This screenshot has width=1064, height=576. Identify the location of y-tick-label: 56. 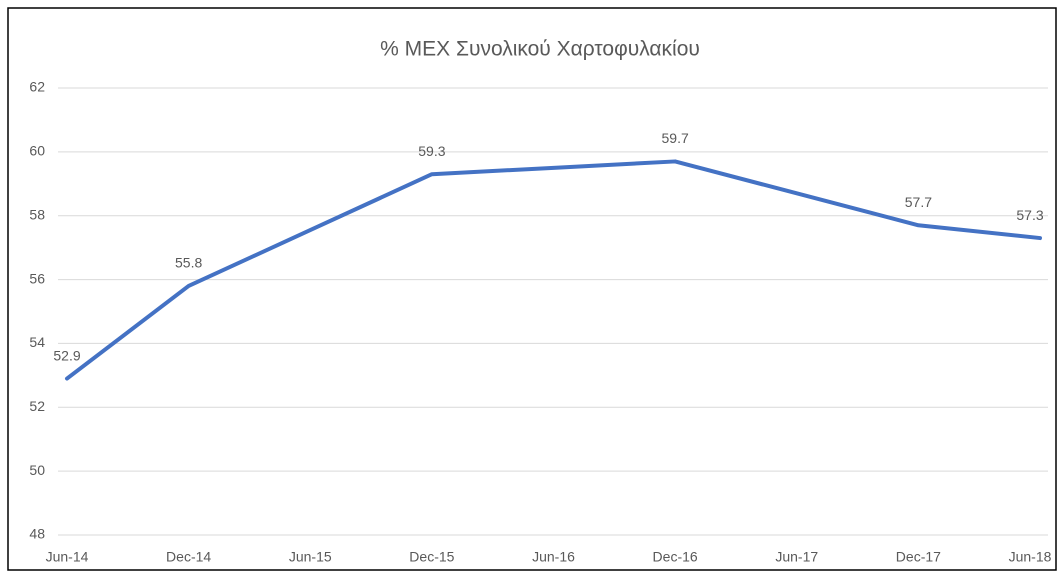
(37, 278).